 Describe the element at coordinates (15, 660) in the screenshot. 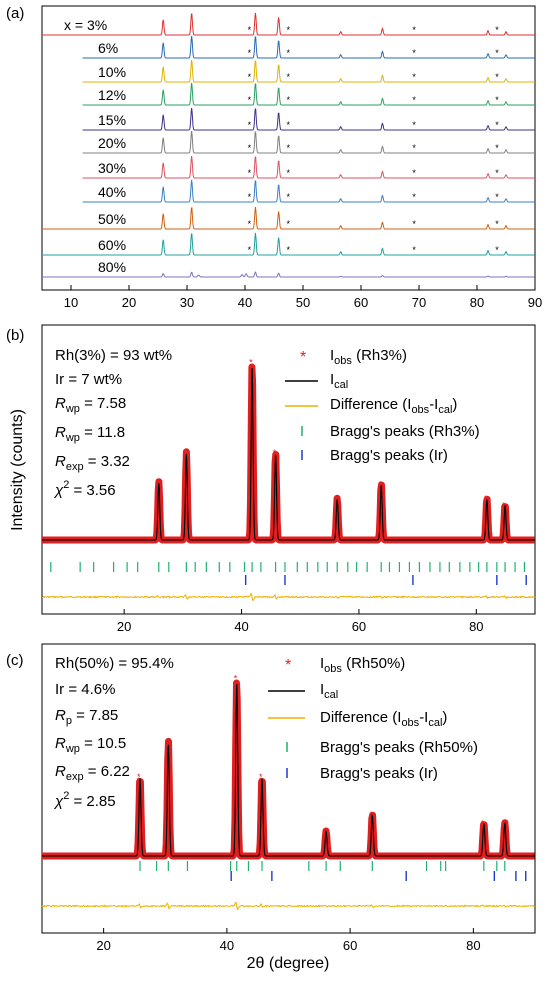

I see `panel-c-label: (c)` at that location.